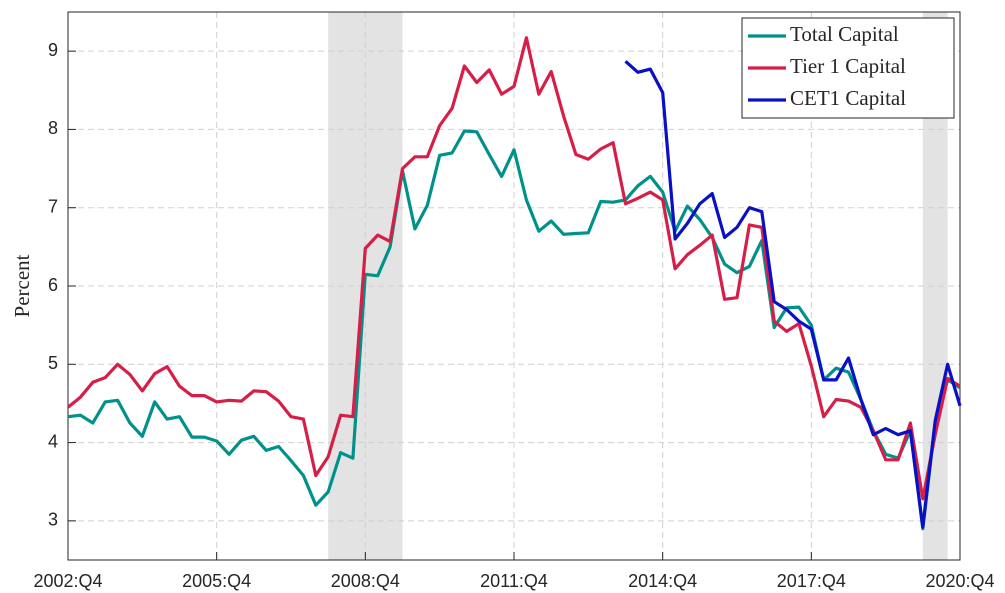 Image resolution: width=1005 pixels, height=593 pixels. I want to click on y-tick-label: 5, so click(53, 363).